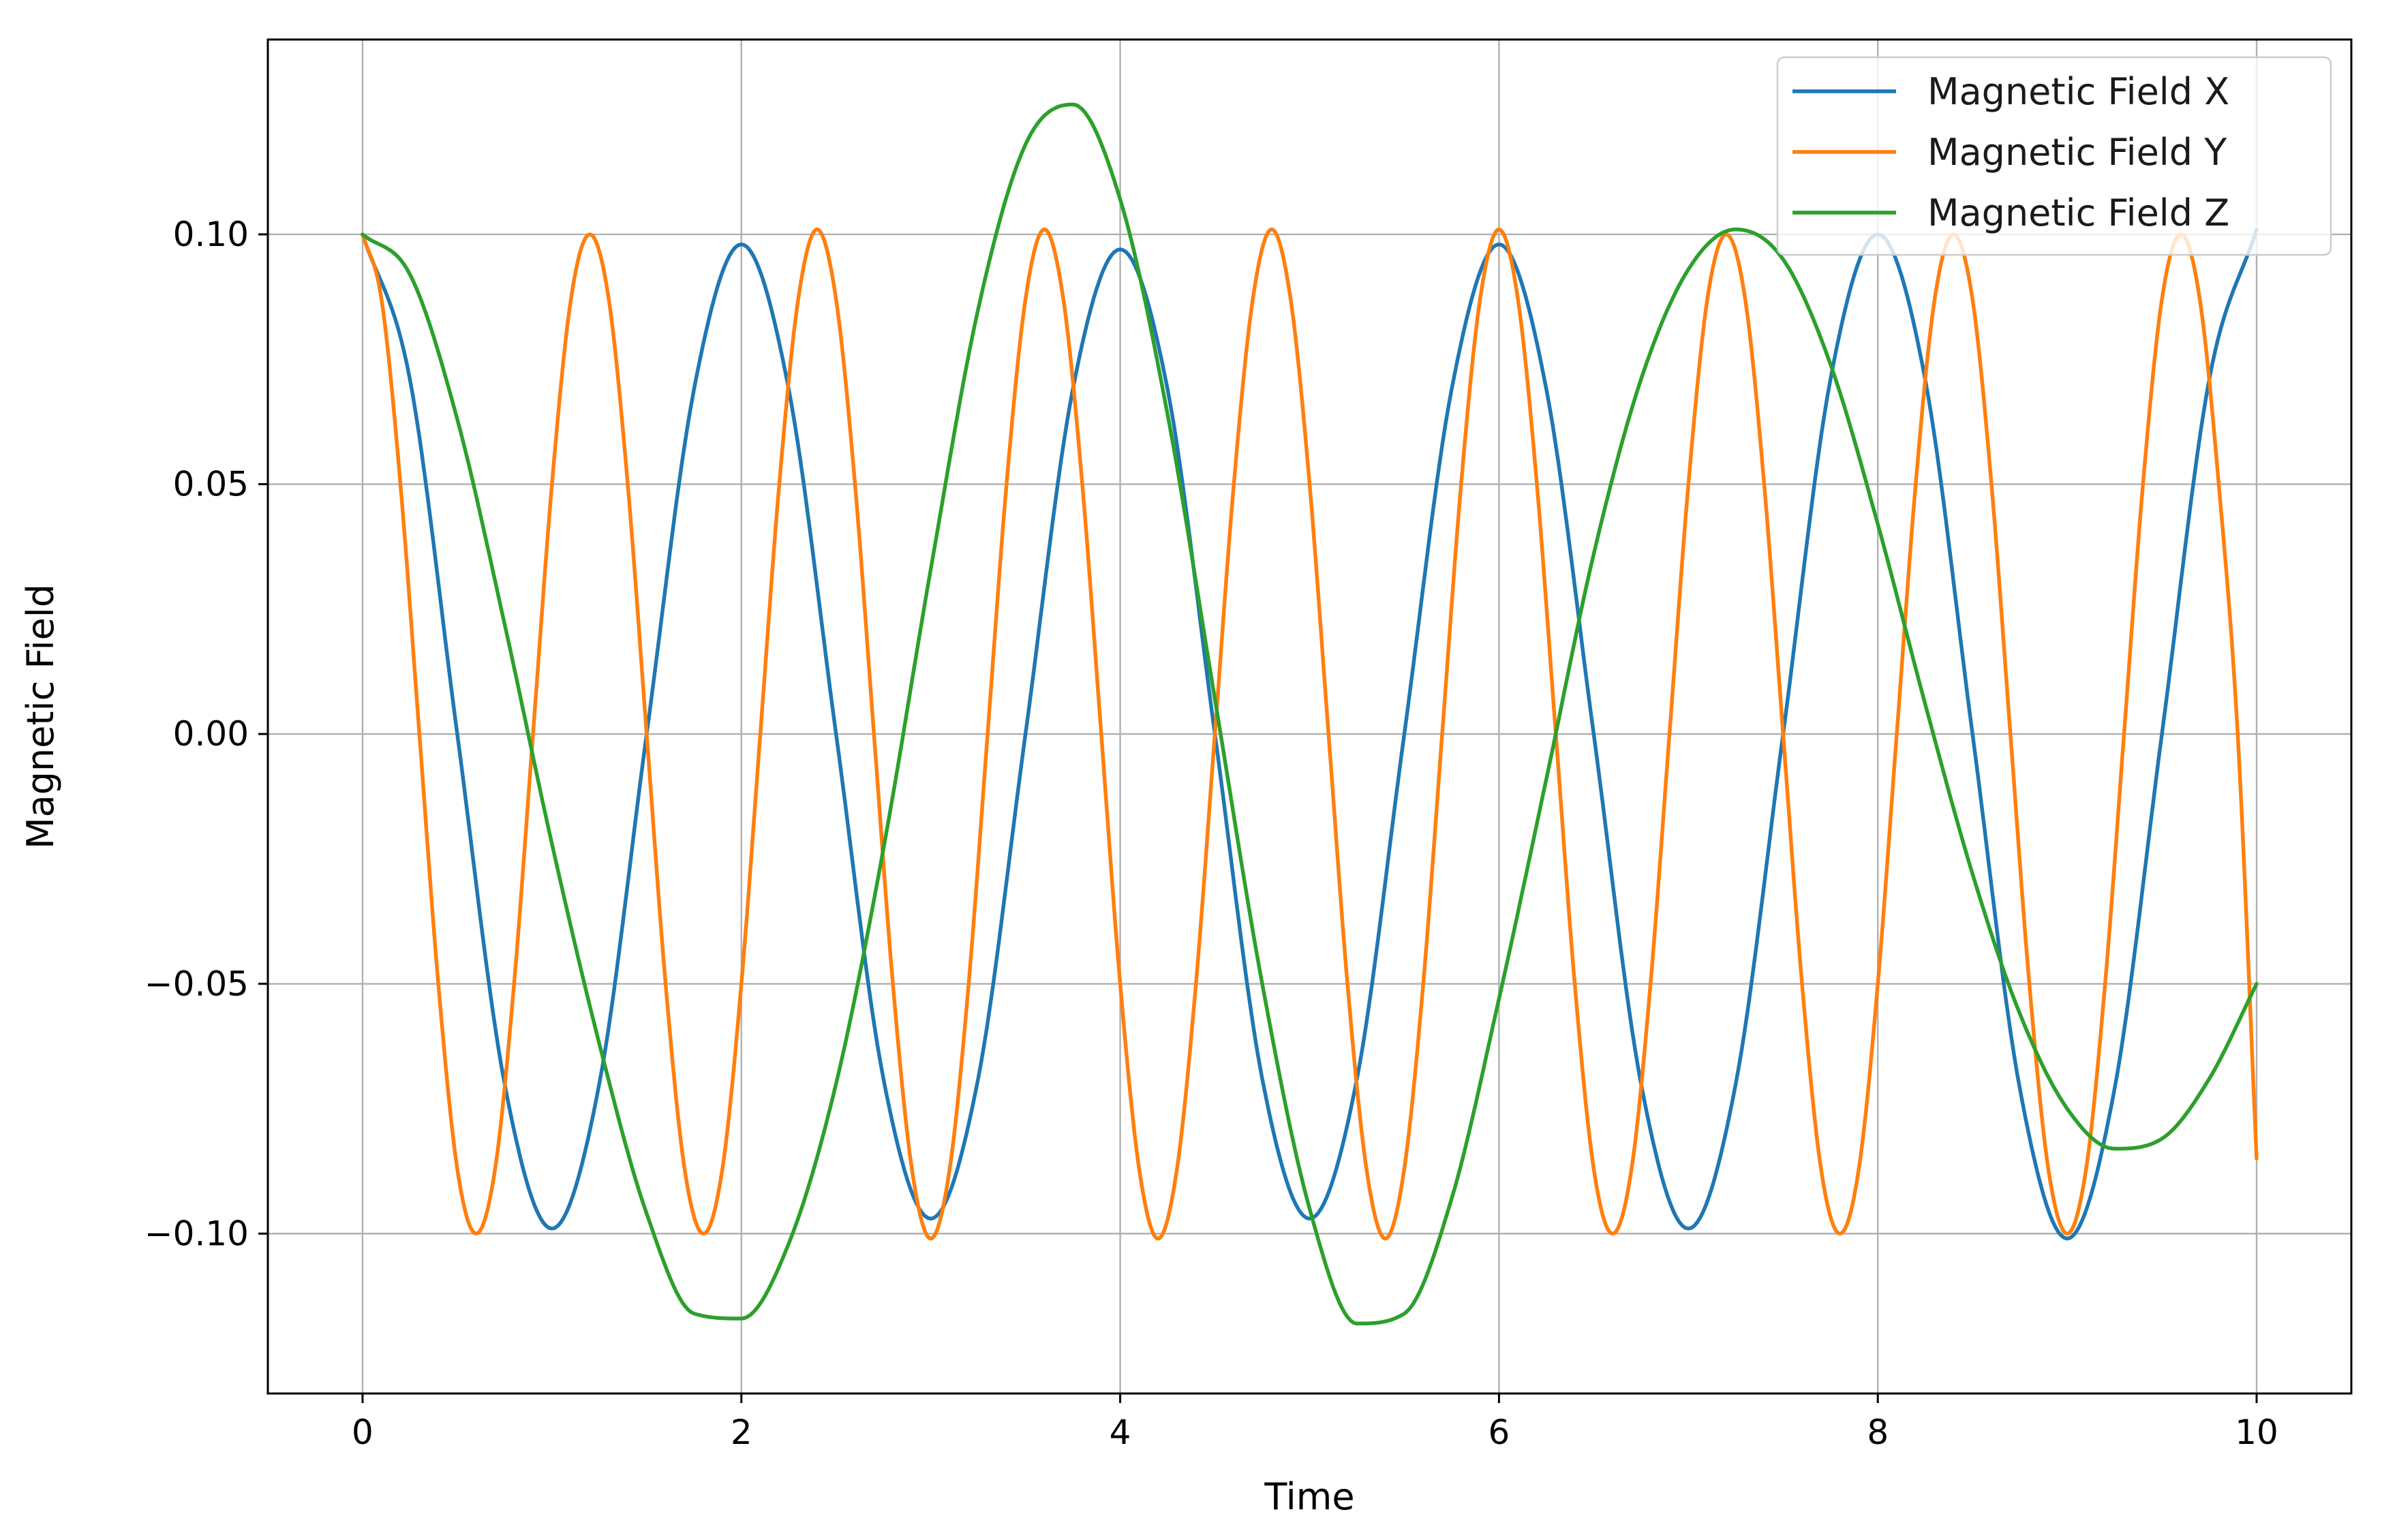 The image size is (2382, 1540). What do you see at coordinates (211, 734) in the screenshot?
I see `y-tick-label: 0.00` at bounding box center [211, 734].